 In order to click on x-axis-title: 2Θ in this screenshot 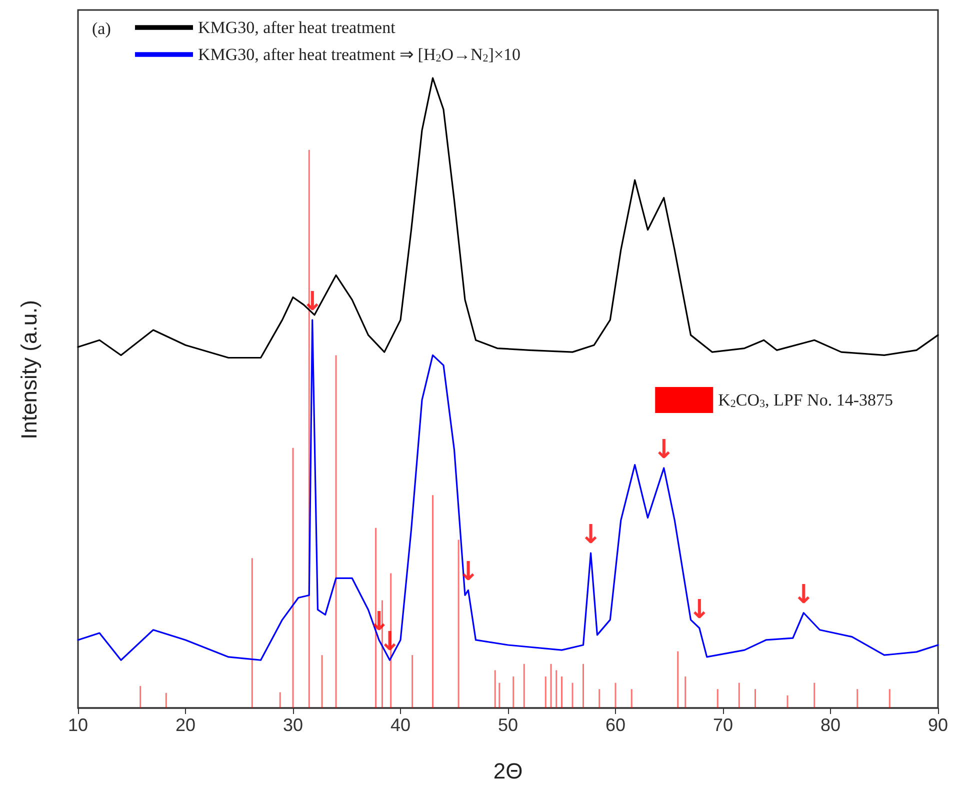, I will do `click(508, 771)`.